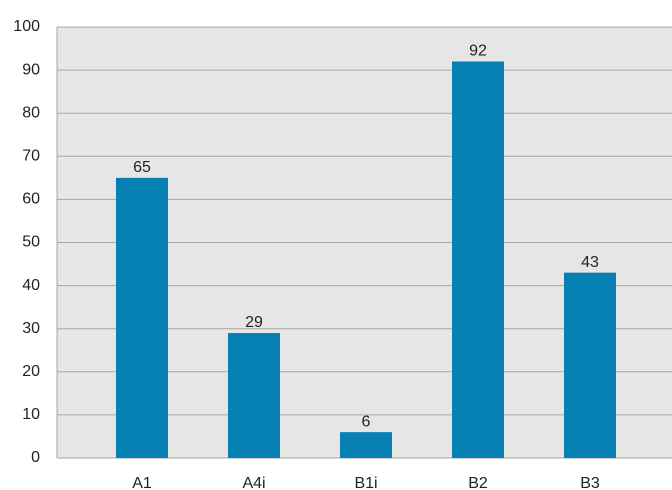 The height and width of the screenshot is (490, 672). What do you see at coordinates (478, 51) in the screenshot?
I see `data-label: 92` at bounding box center [478, 51].